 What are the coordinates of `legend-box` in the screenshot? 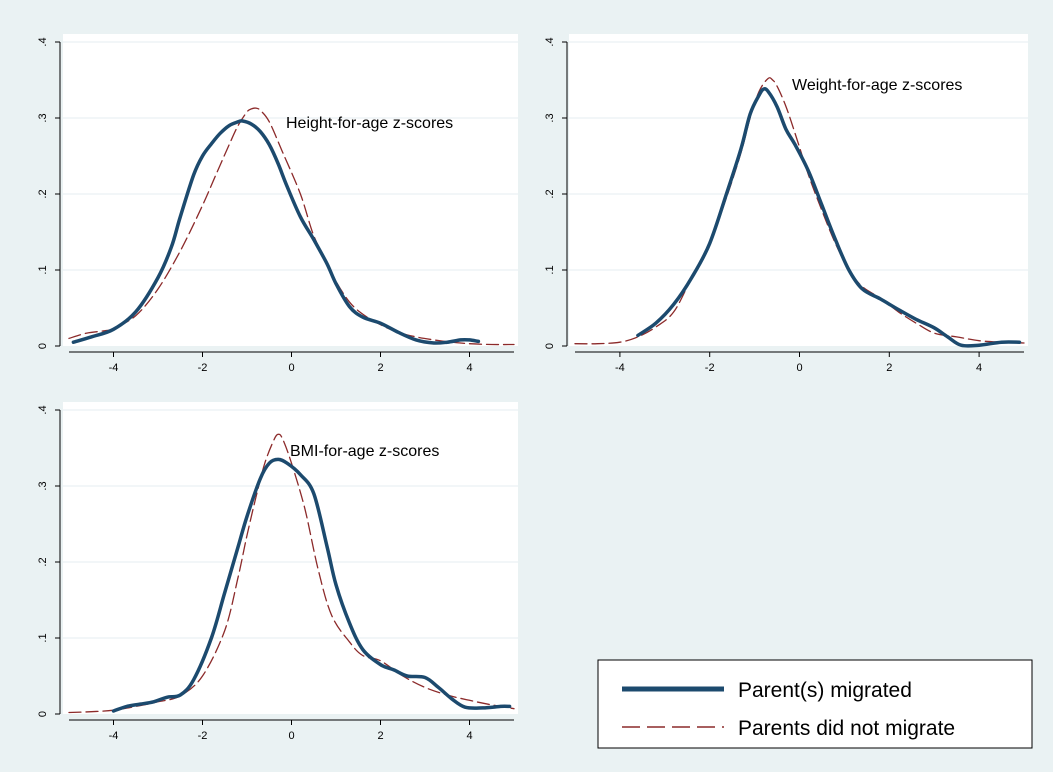 It's located at (815, 704).